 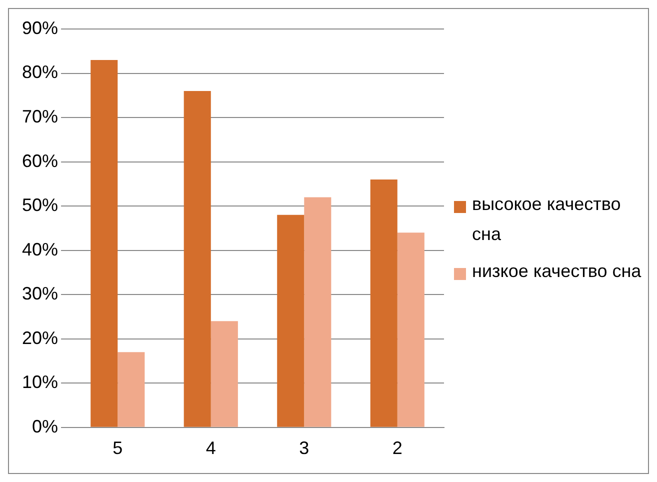 What do you see at coordinates (304, 448) in the screenshot?
I see `x-tick-label: 3` at bounding box center [304, 448].